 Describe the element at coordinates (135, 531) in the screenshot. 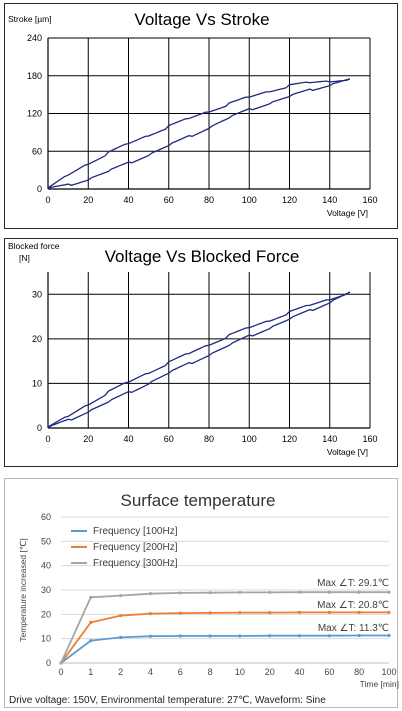

I see `legend-entry: Frequency [100Hz]` at that location.